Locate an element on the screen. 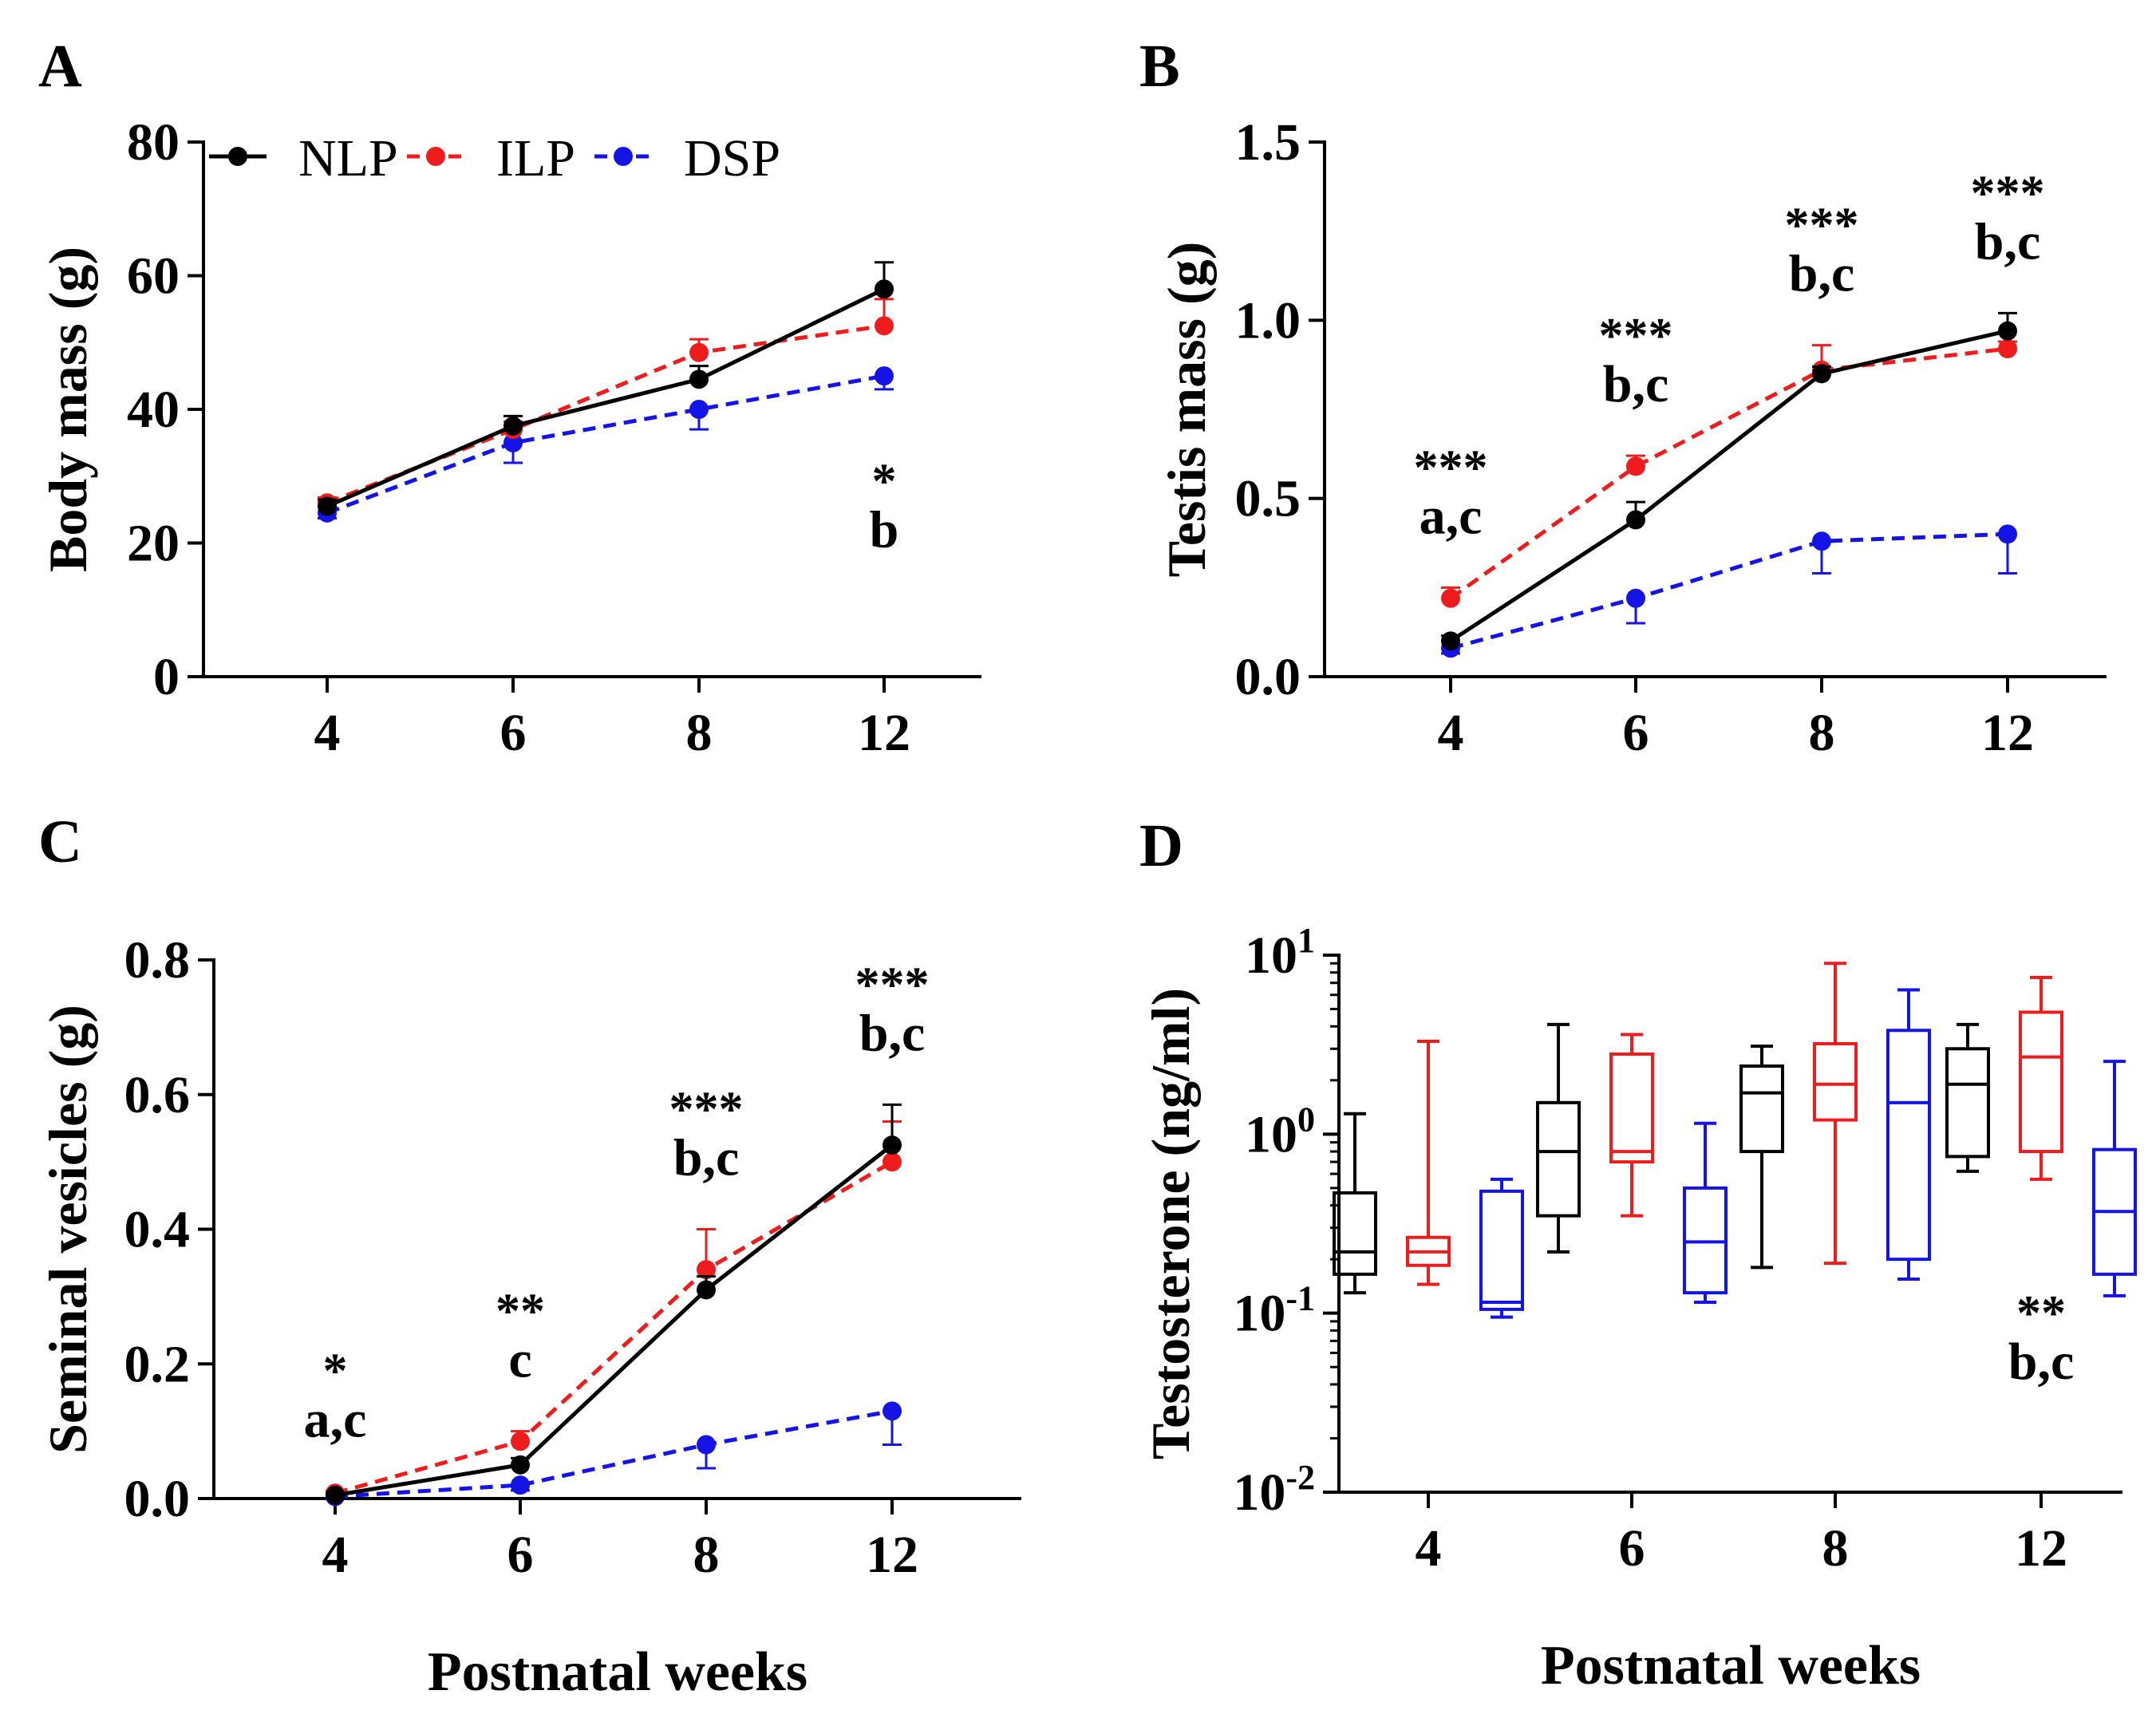 This screenshot has width=2156, height=1714. y-axis-label: Seminal vesicles (g) is located at coordinates (68, 1229).